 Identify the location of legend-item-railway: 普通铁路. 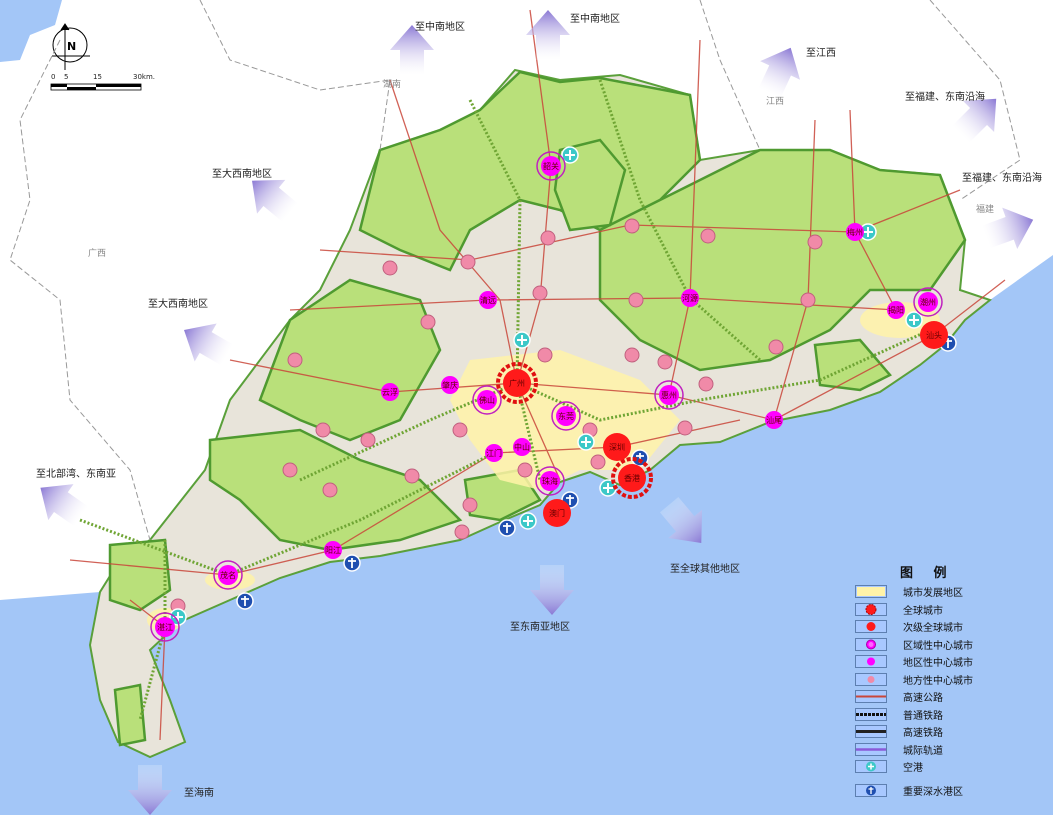
(950, 715).